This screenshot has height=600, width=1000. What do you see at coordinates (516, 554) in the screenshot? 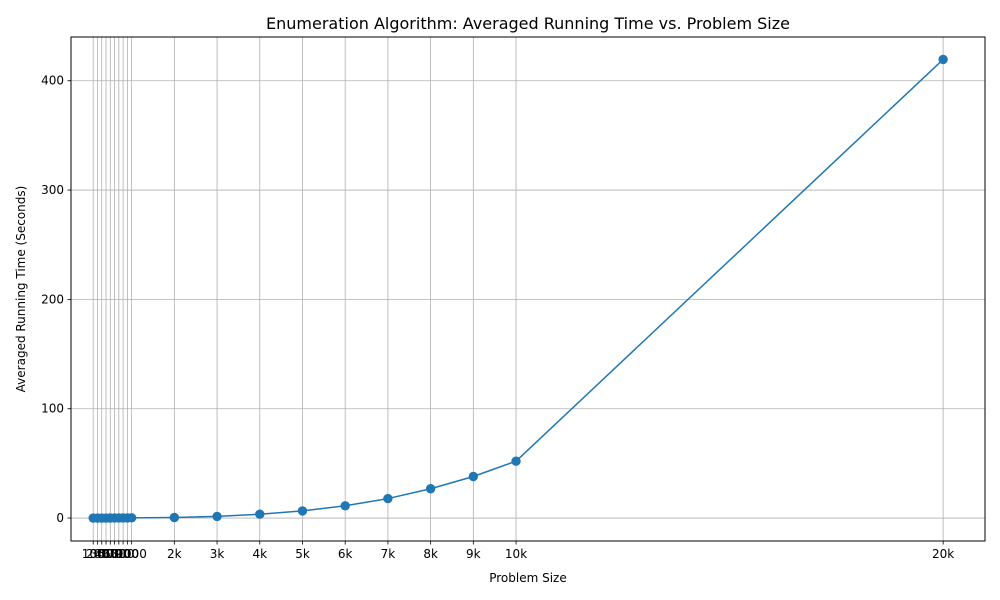
I see `x-tick-label: 10k` at bounding box center [516, 554].